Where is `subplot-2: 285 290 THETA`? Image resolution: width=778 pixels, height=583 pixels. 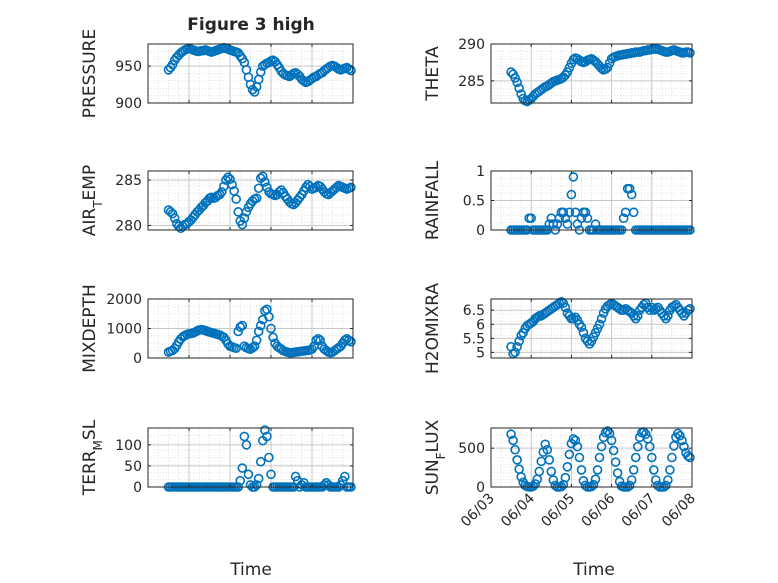 subplot-2: 285 290 THETA is located at coordinates (559, 72).